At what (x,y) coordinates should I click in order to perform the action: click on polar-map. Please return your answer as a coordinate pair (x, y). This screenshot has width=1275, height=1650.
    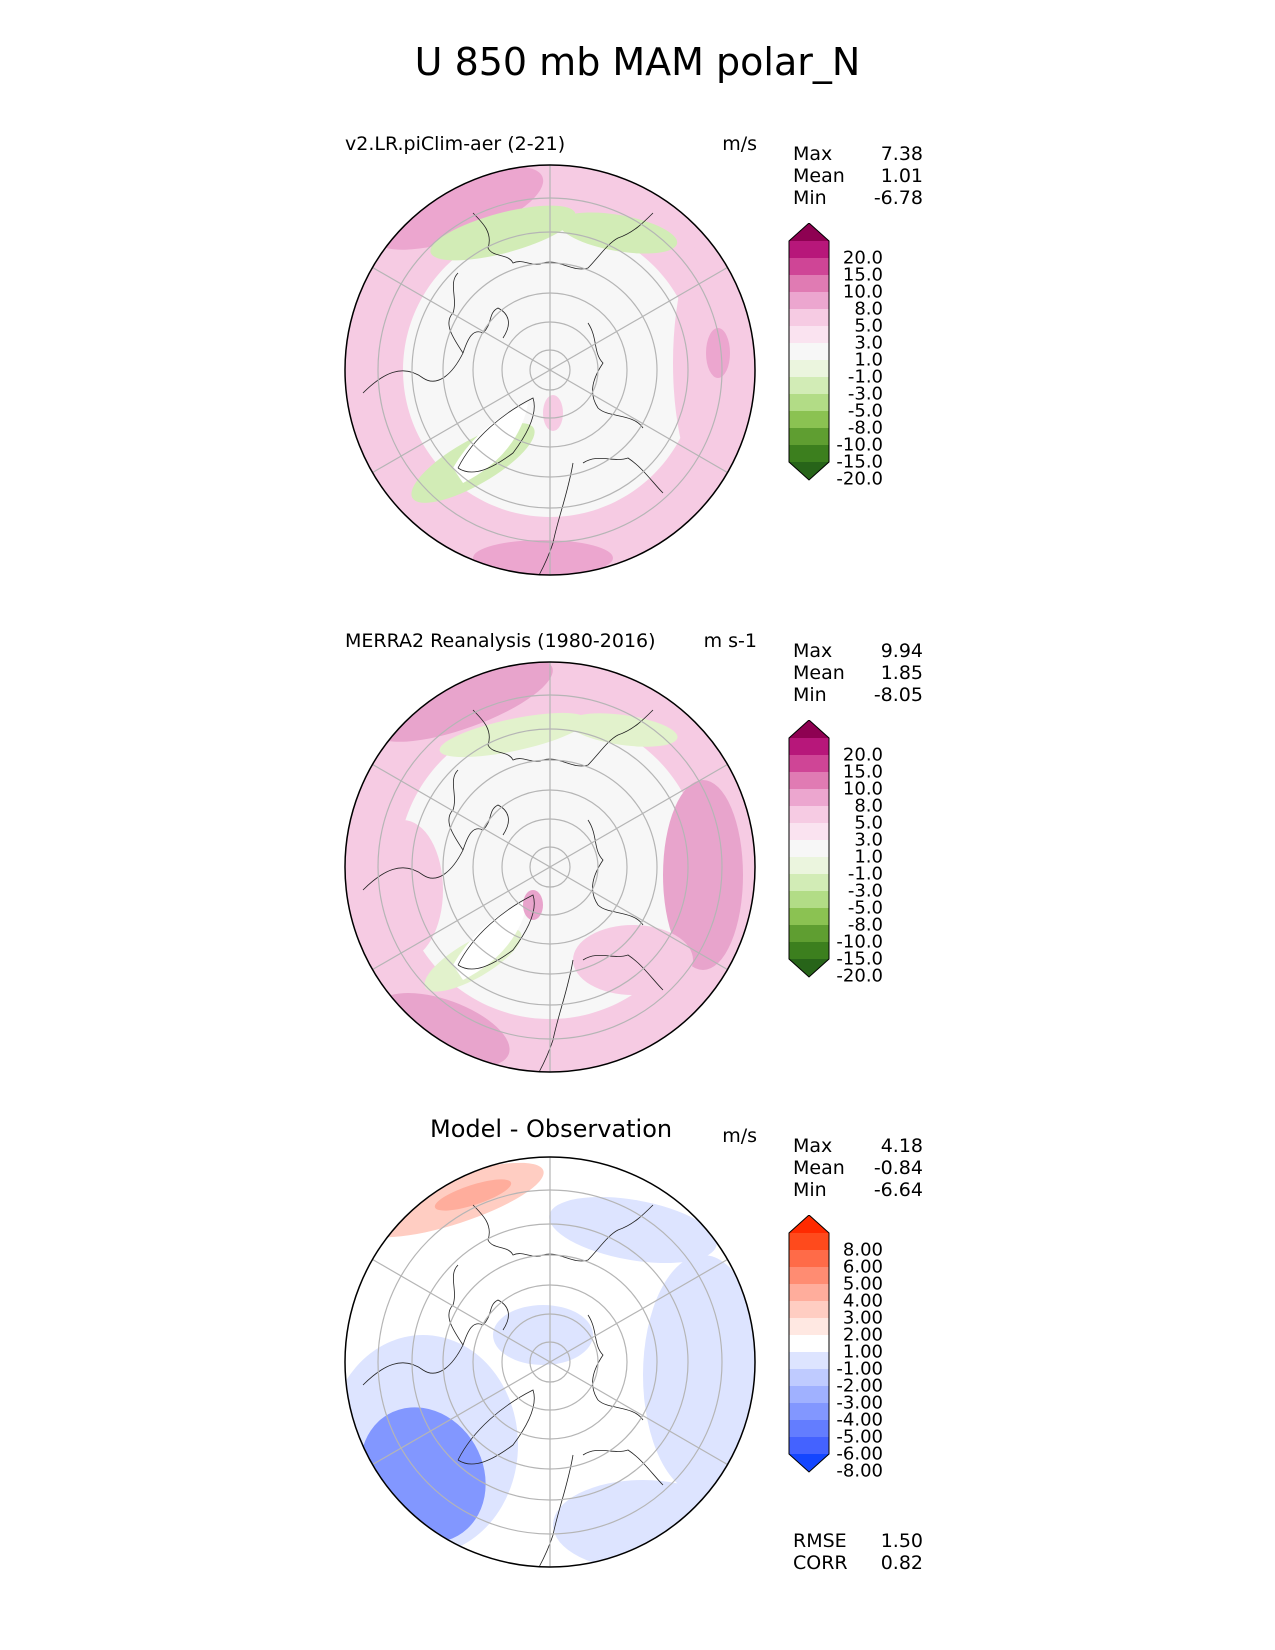
    Looking at the image, I should click on (550, 867).